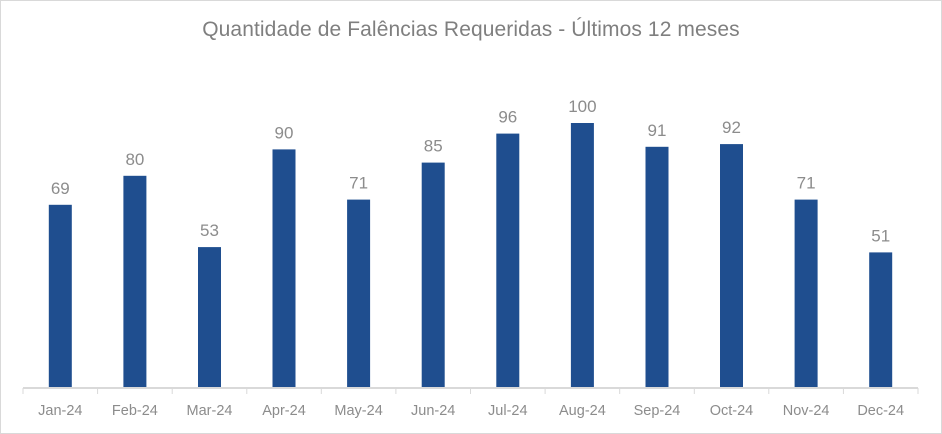 The image size is (942, 434). Describe the element at coordinates (582, 411) in the screenshot. I see `x-tick-label: Aug-24` at that location.